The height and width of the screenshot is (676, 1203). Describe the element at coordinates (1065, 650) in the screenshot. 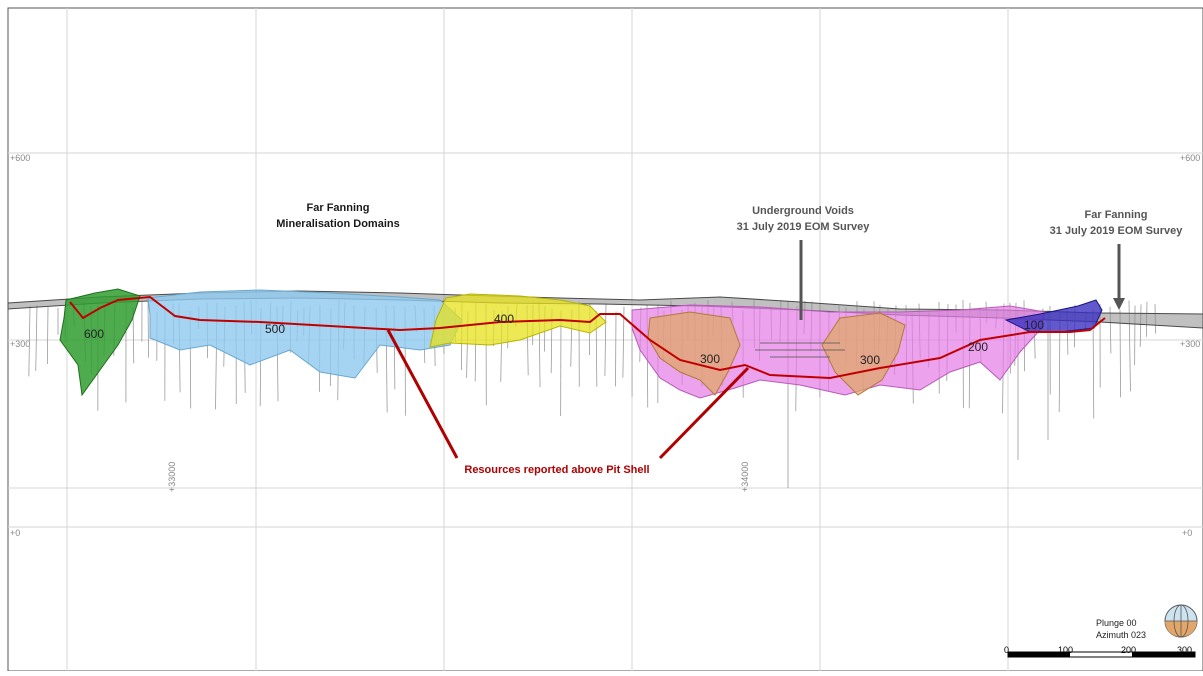

I see `scale-tick-100: 100` at that location.